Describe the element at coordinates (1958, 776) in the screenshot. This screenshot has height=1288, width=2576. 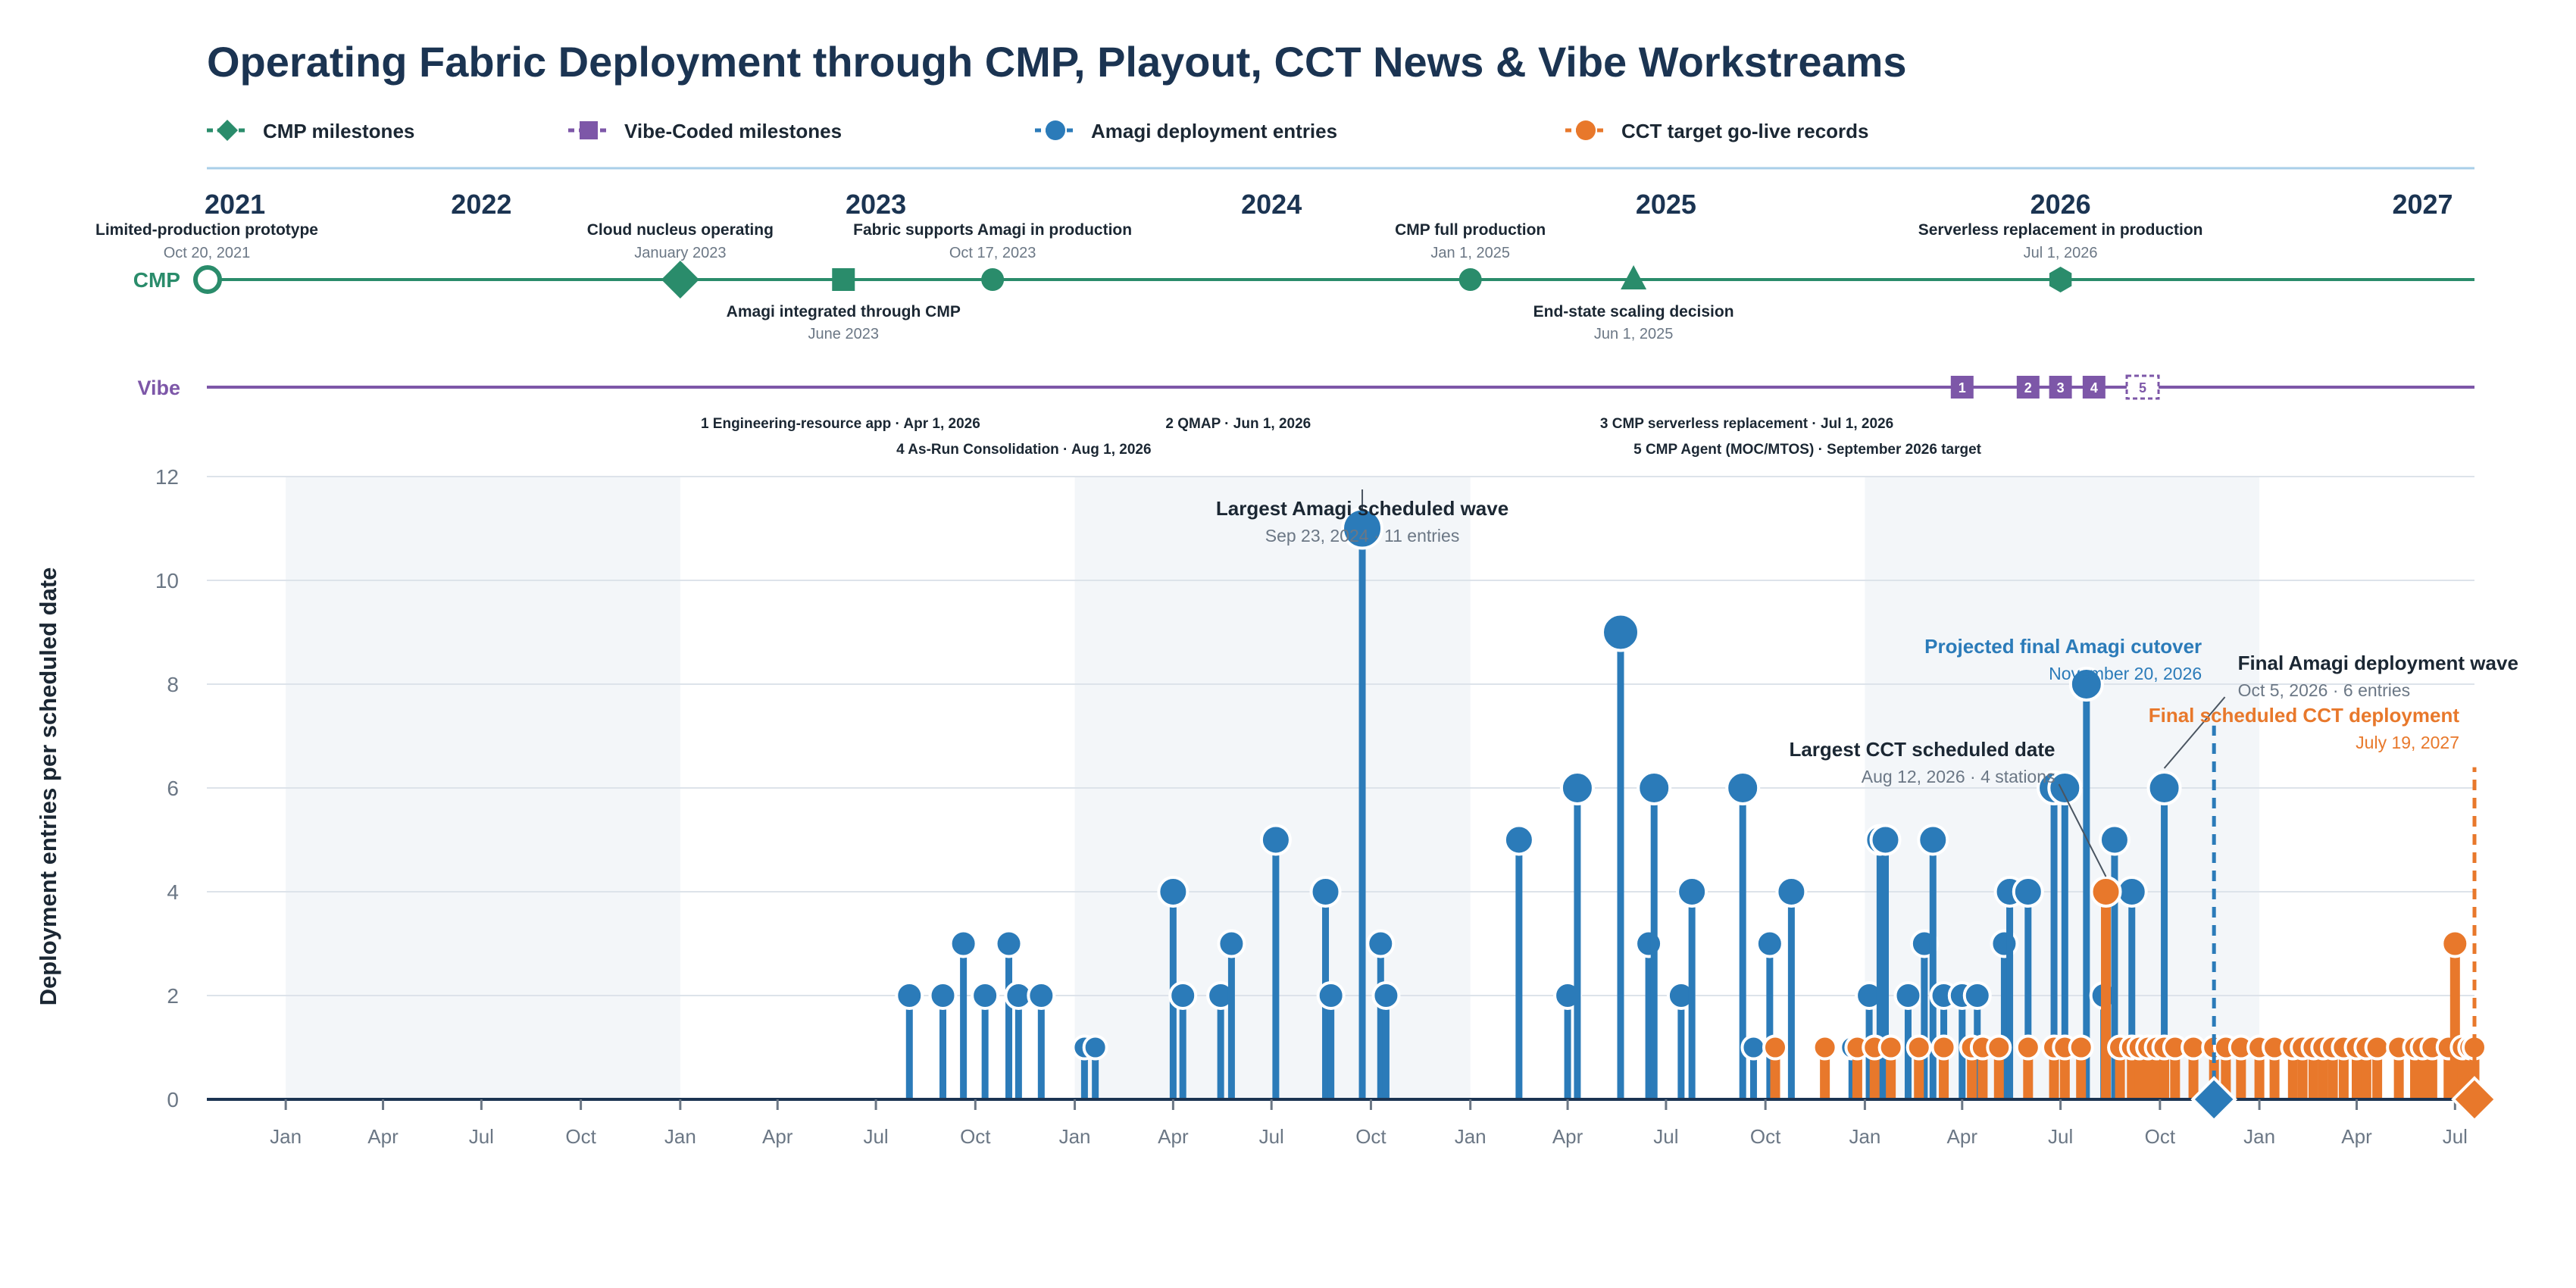
I see `annotation-subtitle: Aug 12, 2026 · 4 stations` at that location.